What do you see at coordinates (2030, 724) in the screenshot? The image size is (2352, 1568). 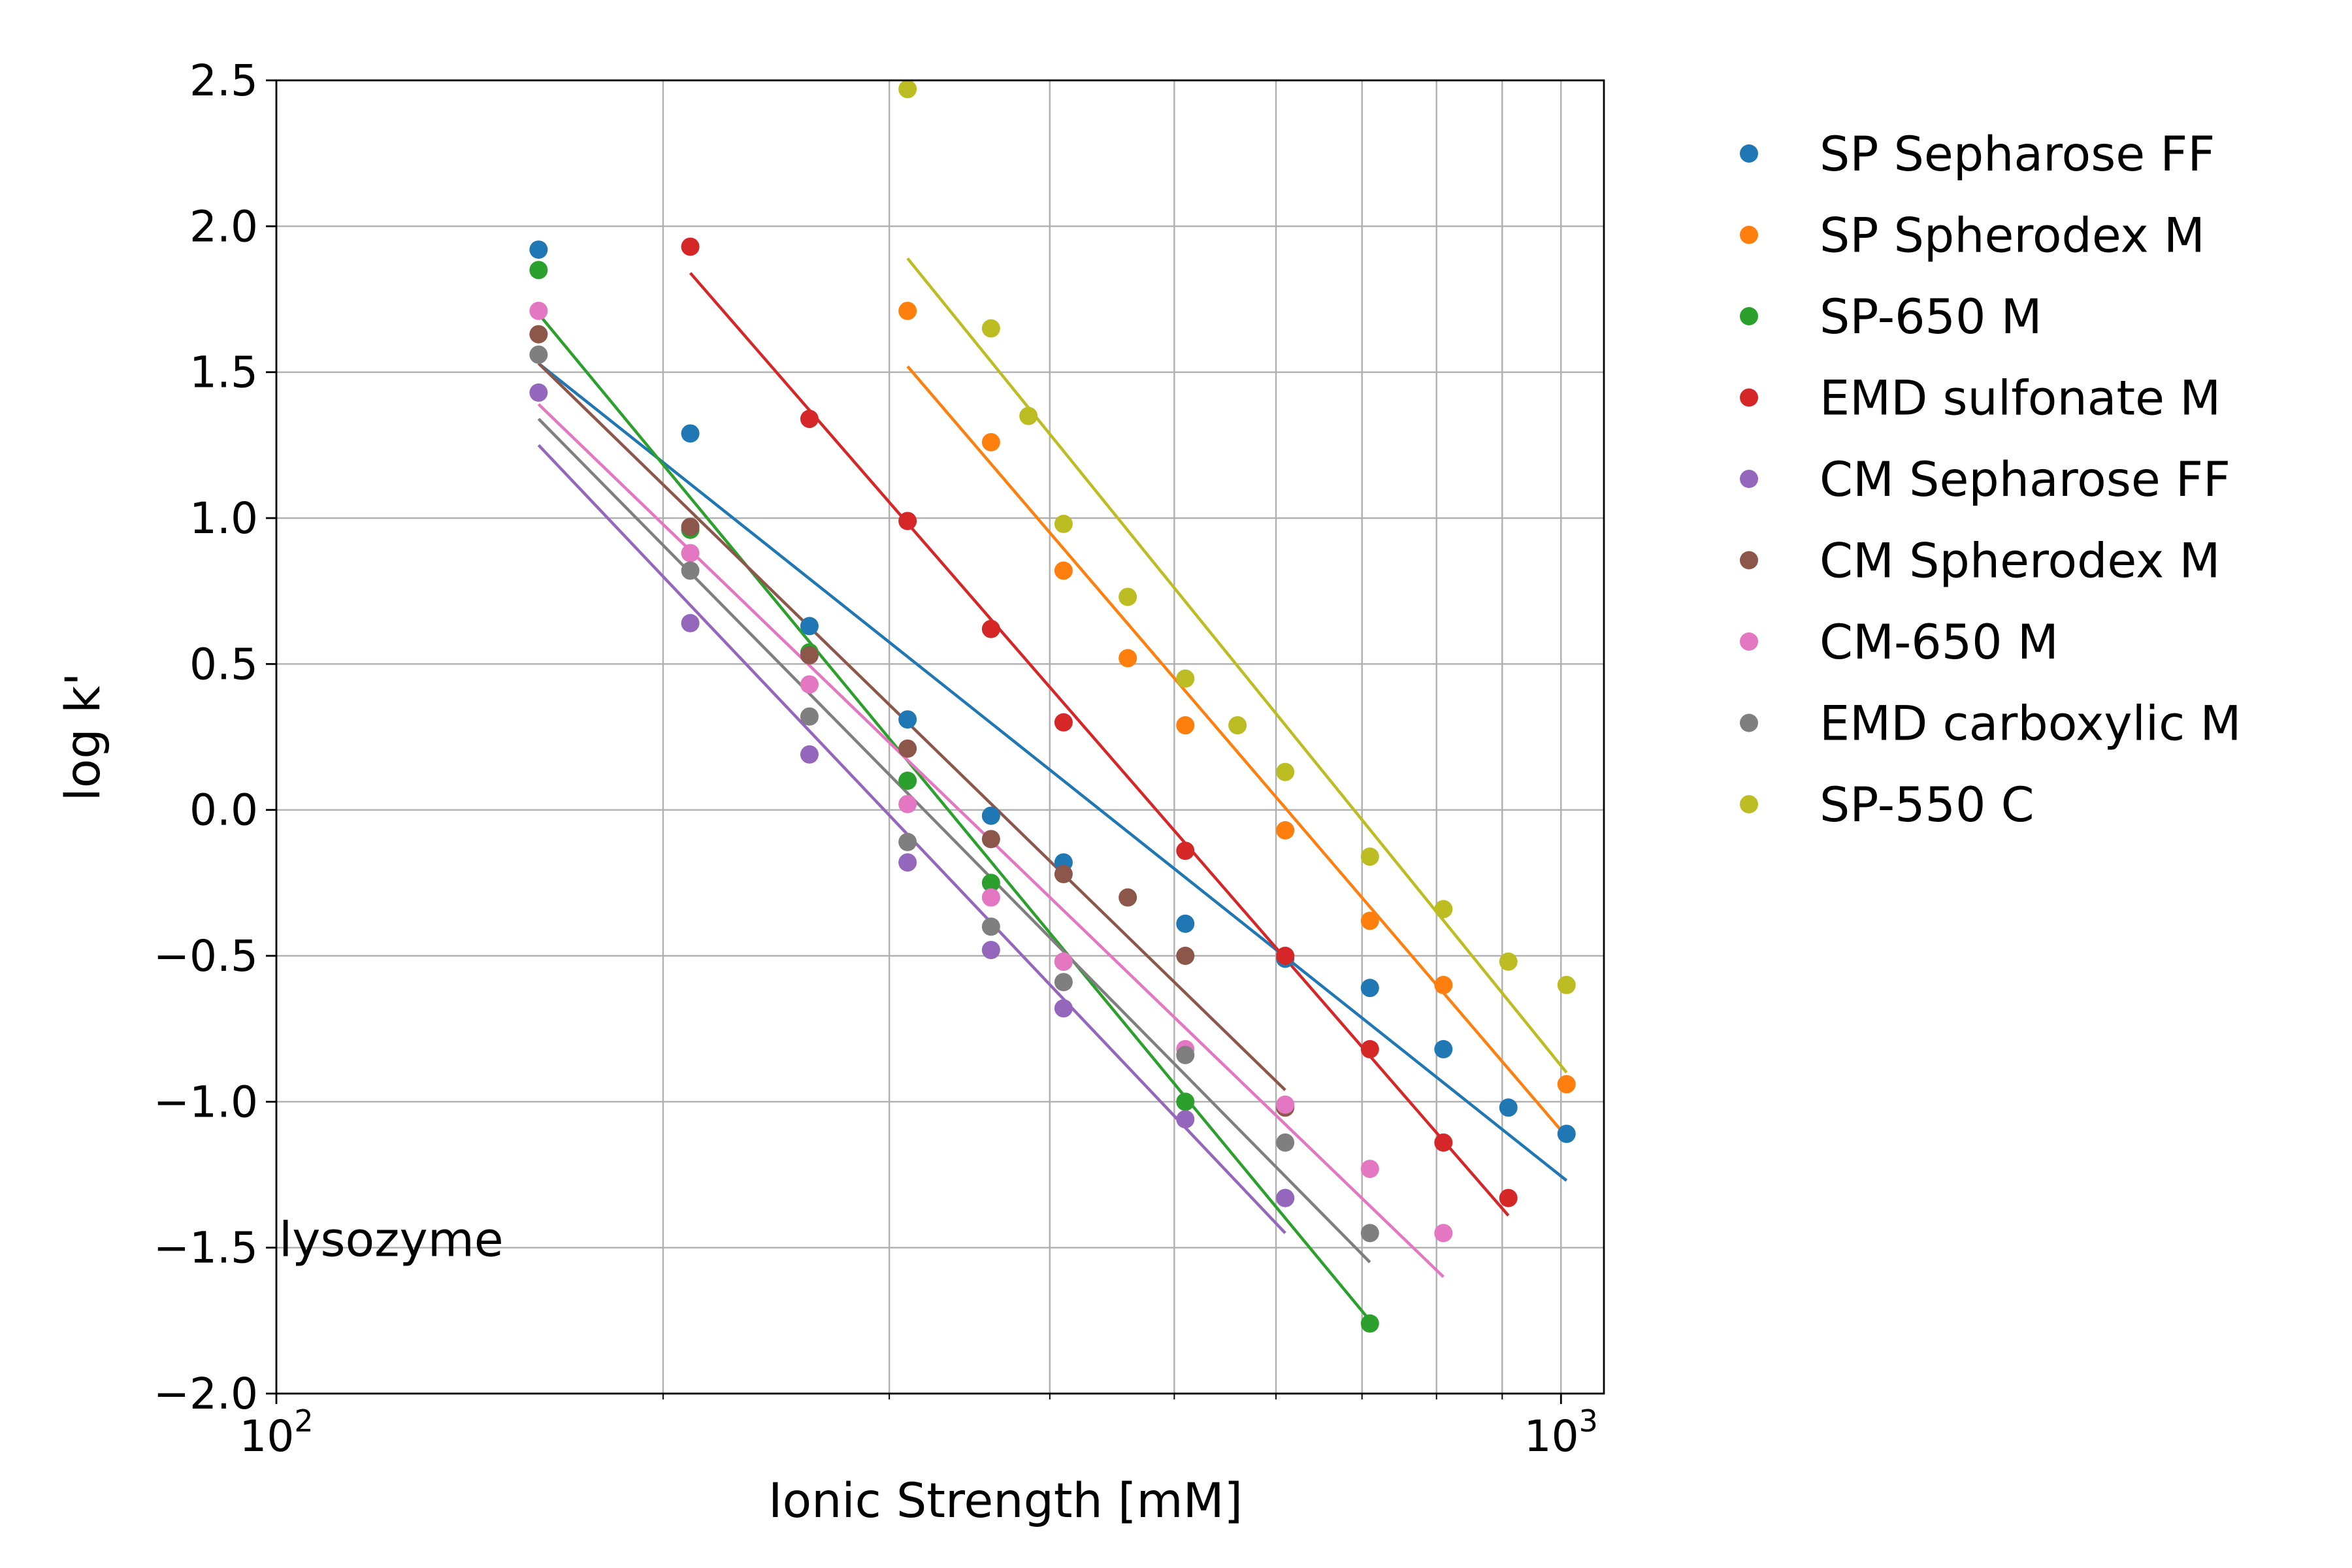 I see `legend-label-7: EMD carboxylic M` at bounding box center [2030, 724].